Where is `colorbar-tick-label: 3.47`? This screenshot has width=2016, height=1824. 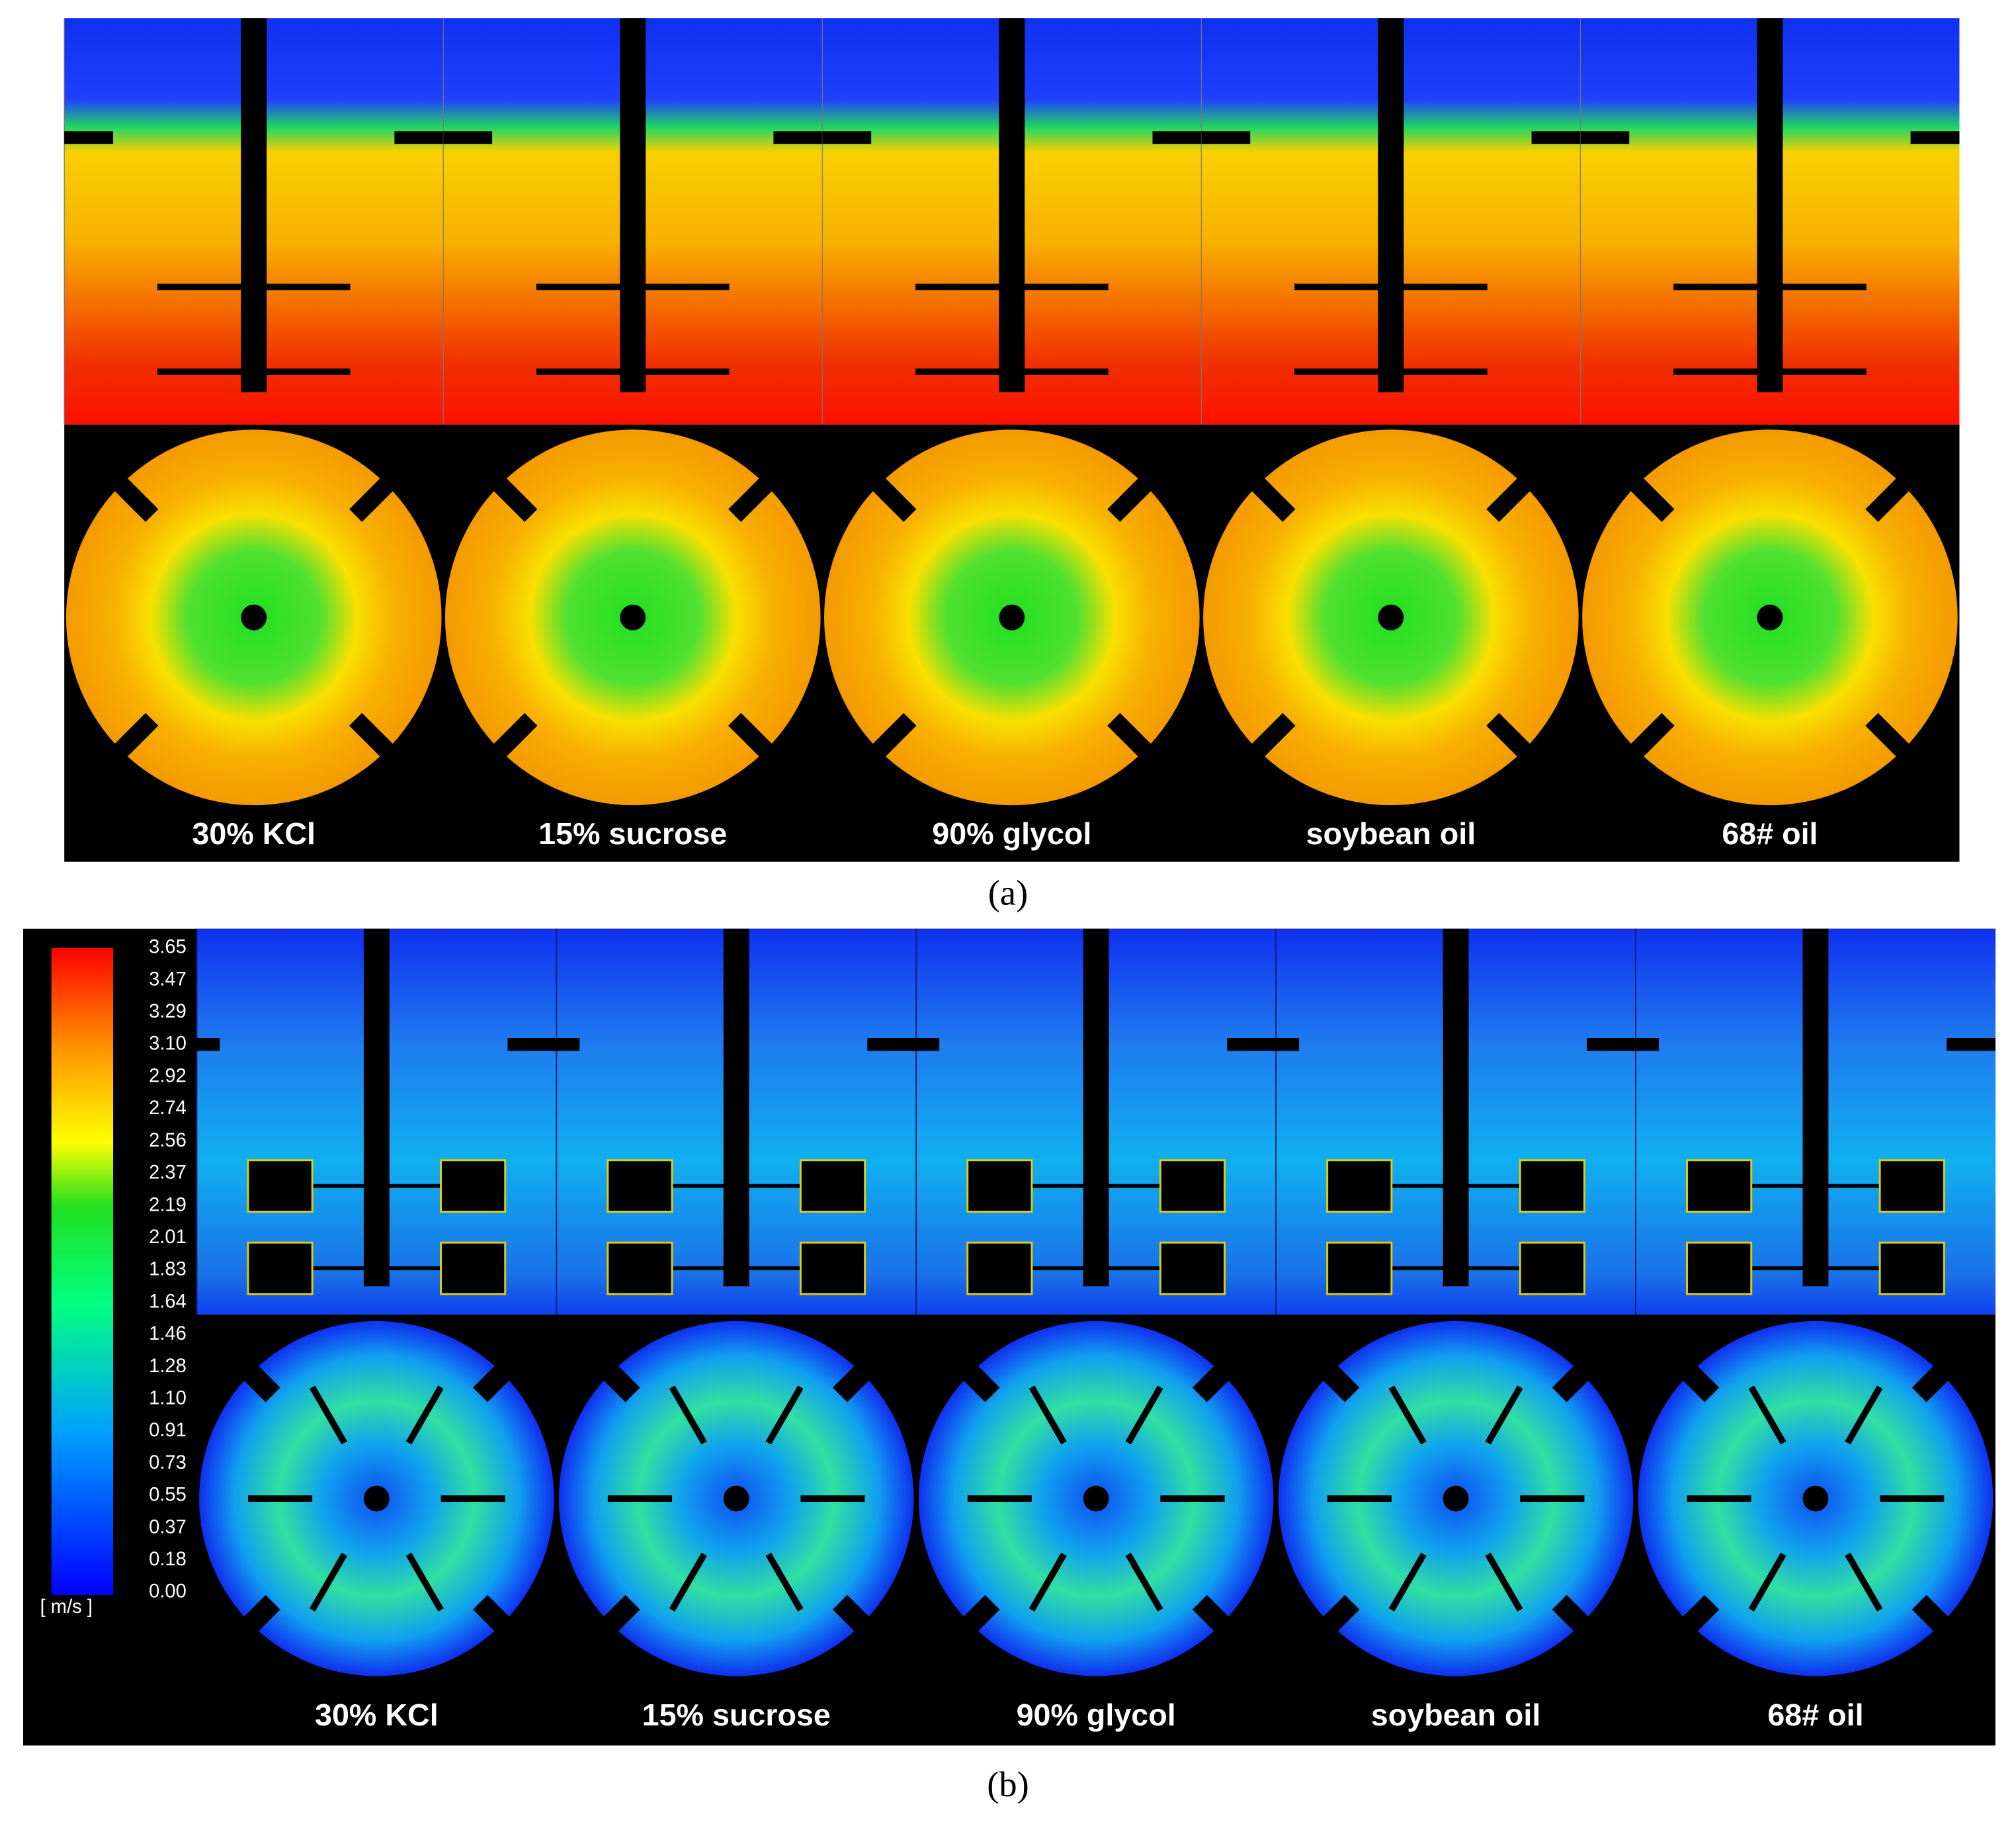
colorbar-tick-label: 3.47 is located at coordinates (168, 980).